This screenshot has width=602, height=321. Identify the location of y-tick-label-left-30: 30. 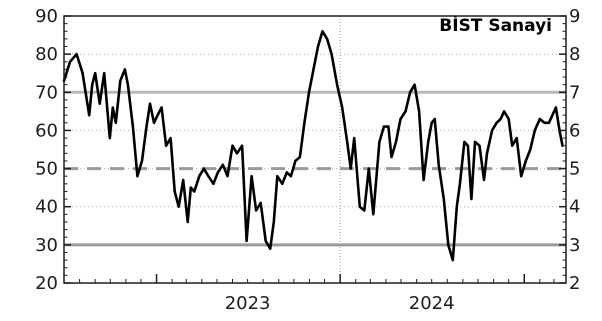
(46, 245).